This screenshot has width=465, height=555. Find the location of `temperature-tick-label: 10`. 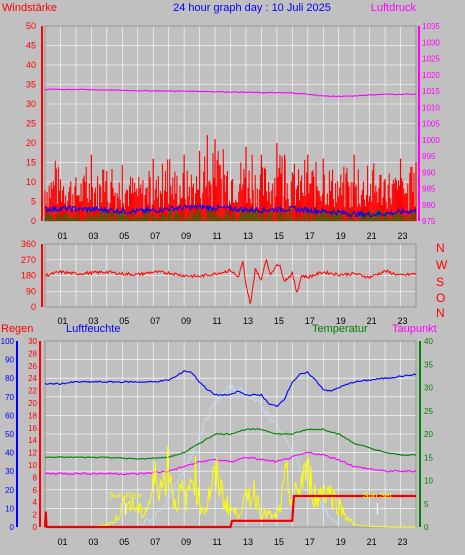

temperature-tick-label: 10 is located at coordinates (428, 481).